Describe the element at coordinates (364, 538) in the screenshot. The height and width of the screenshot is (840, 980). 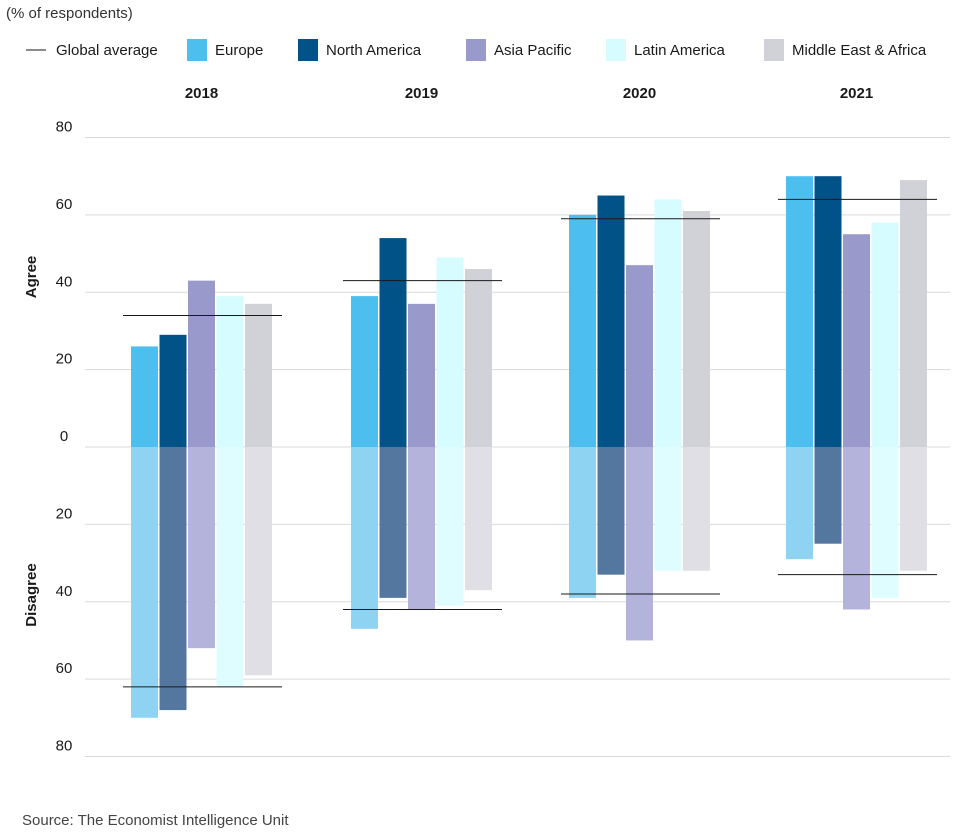
I see `bar-disagree-europe-2019` at that location.